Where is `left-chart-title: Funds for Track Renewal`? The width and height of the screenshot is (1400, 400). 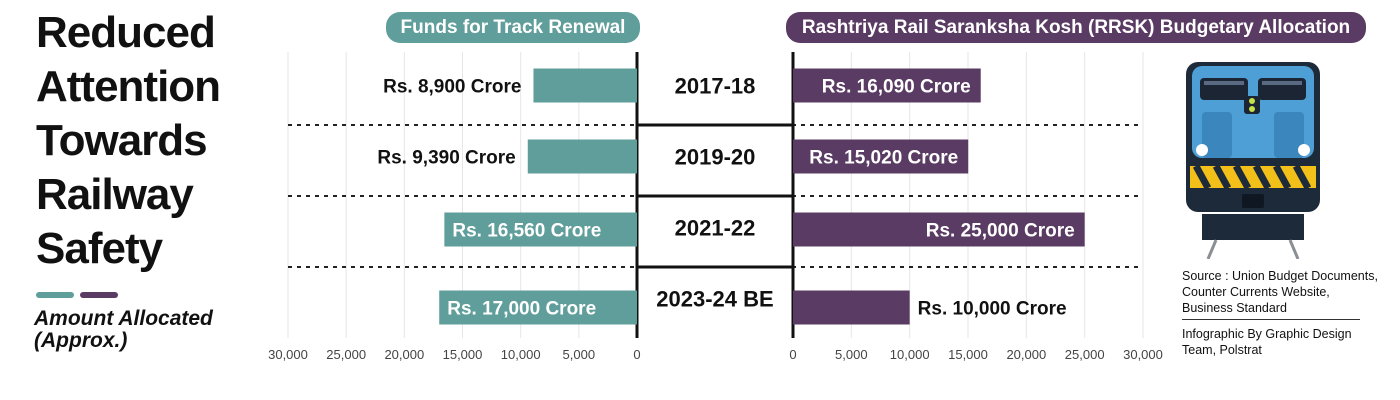 left-chart-title: Funds for Track Renewal is located at coordinates (513, 27).